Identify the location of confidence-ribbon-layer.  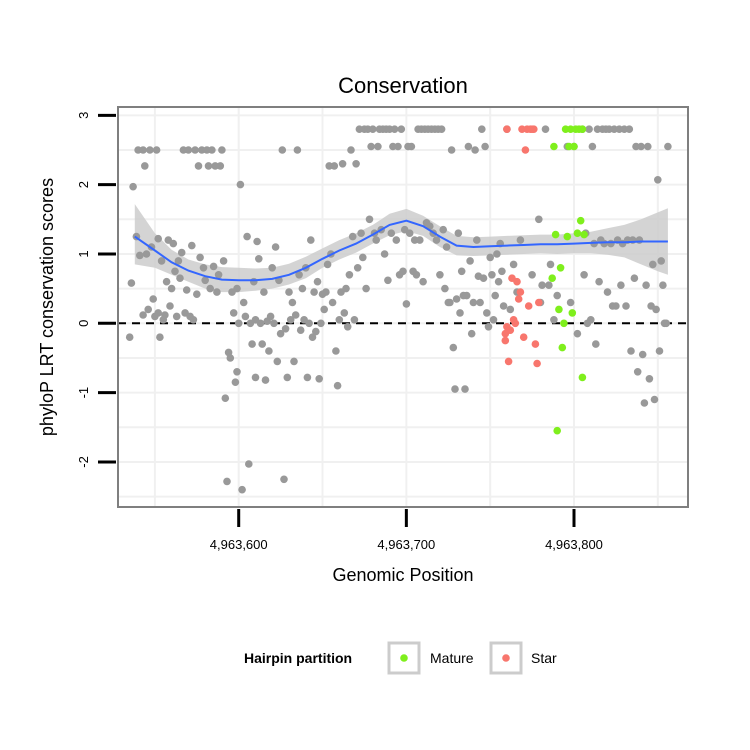
(401, 248).